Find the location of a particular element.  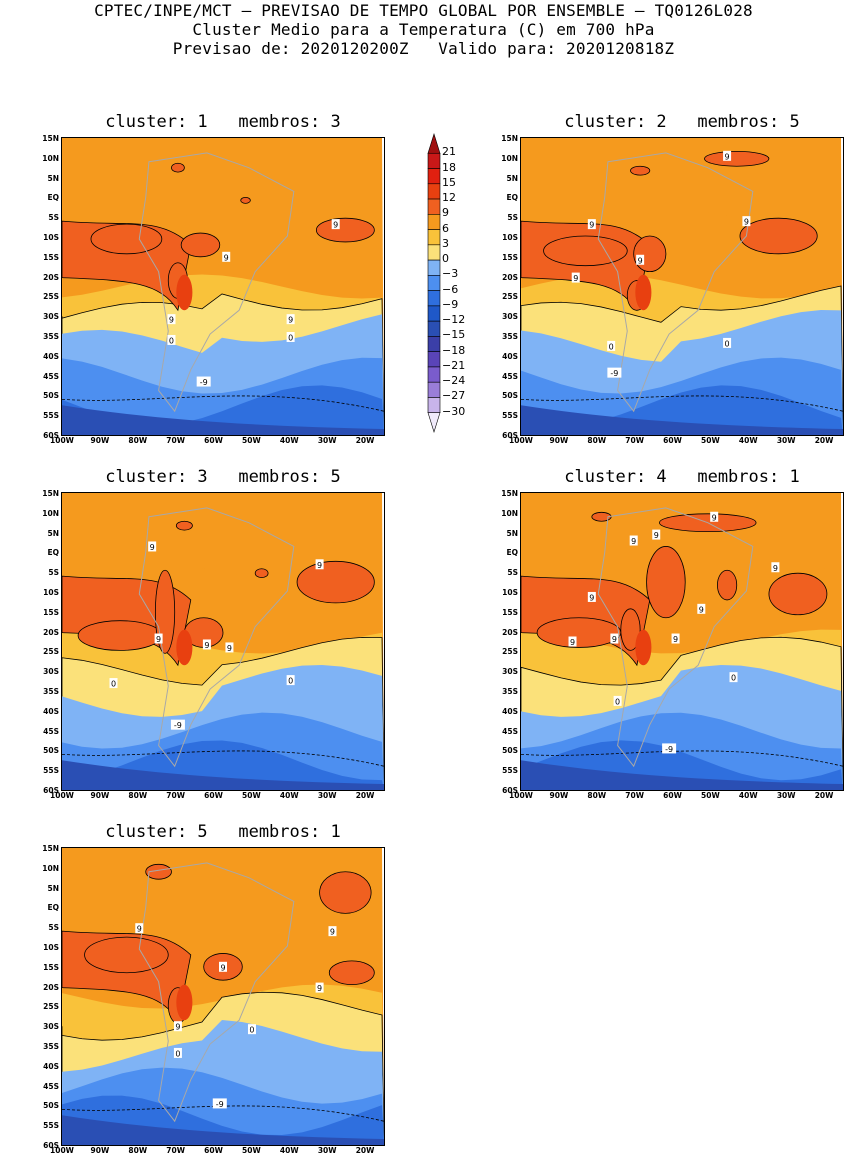

lat-tick-label: EQ is located at coordinates (512, 198).